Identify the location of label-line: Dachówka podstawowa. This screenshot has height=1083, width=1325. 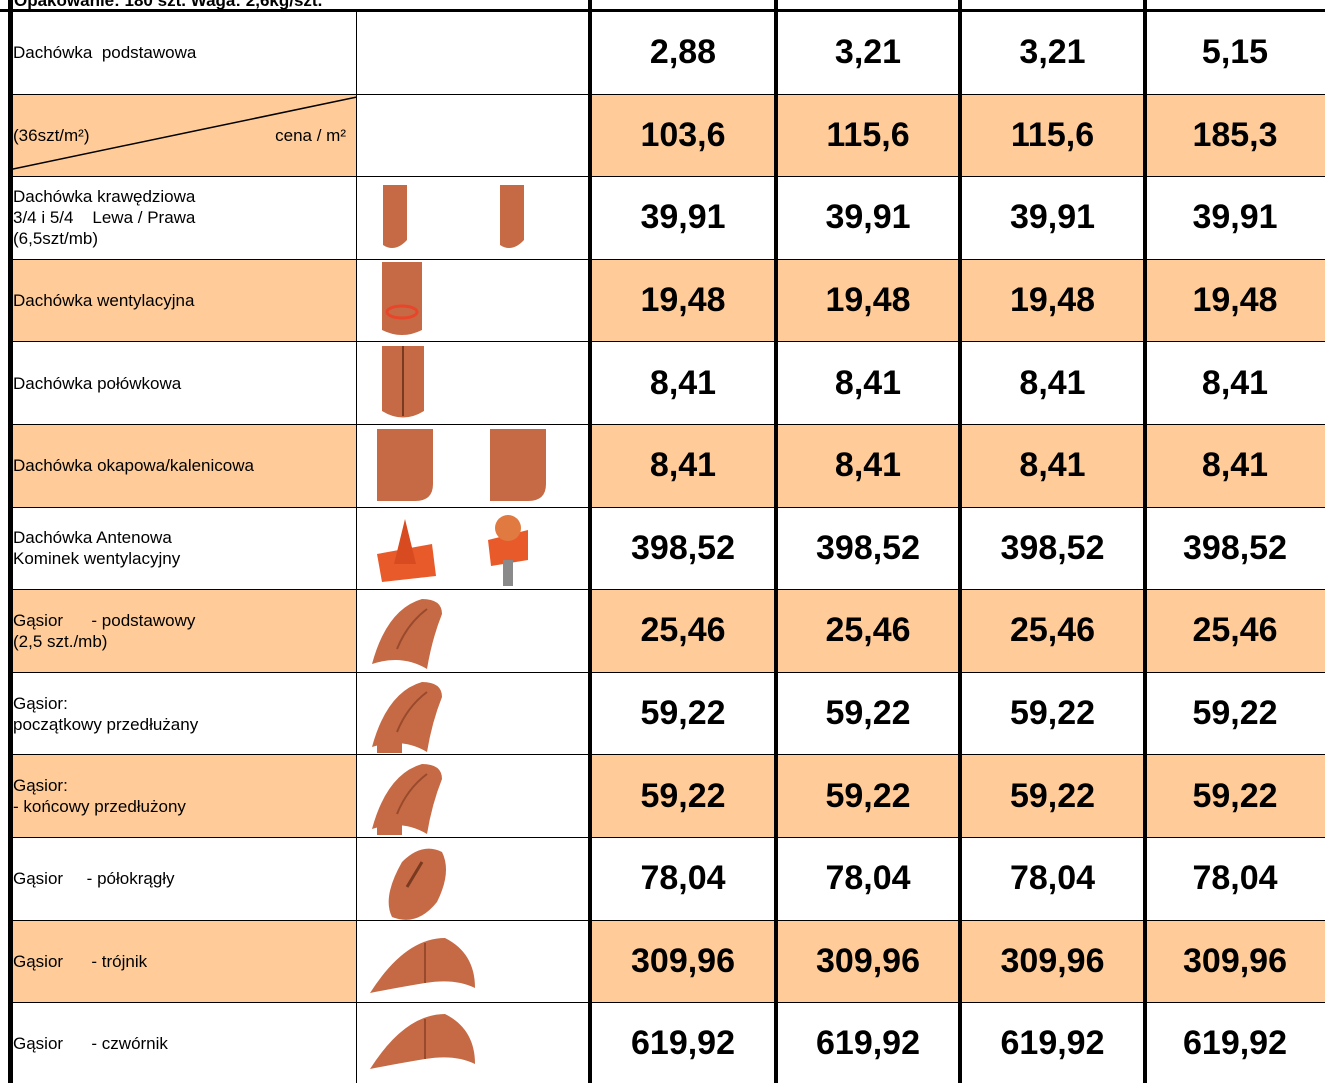
(105, 53).